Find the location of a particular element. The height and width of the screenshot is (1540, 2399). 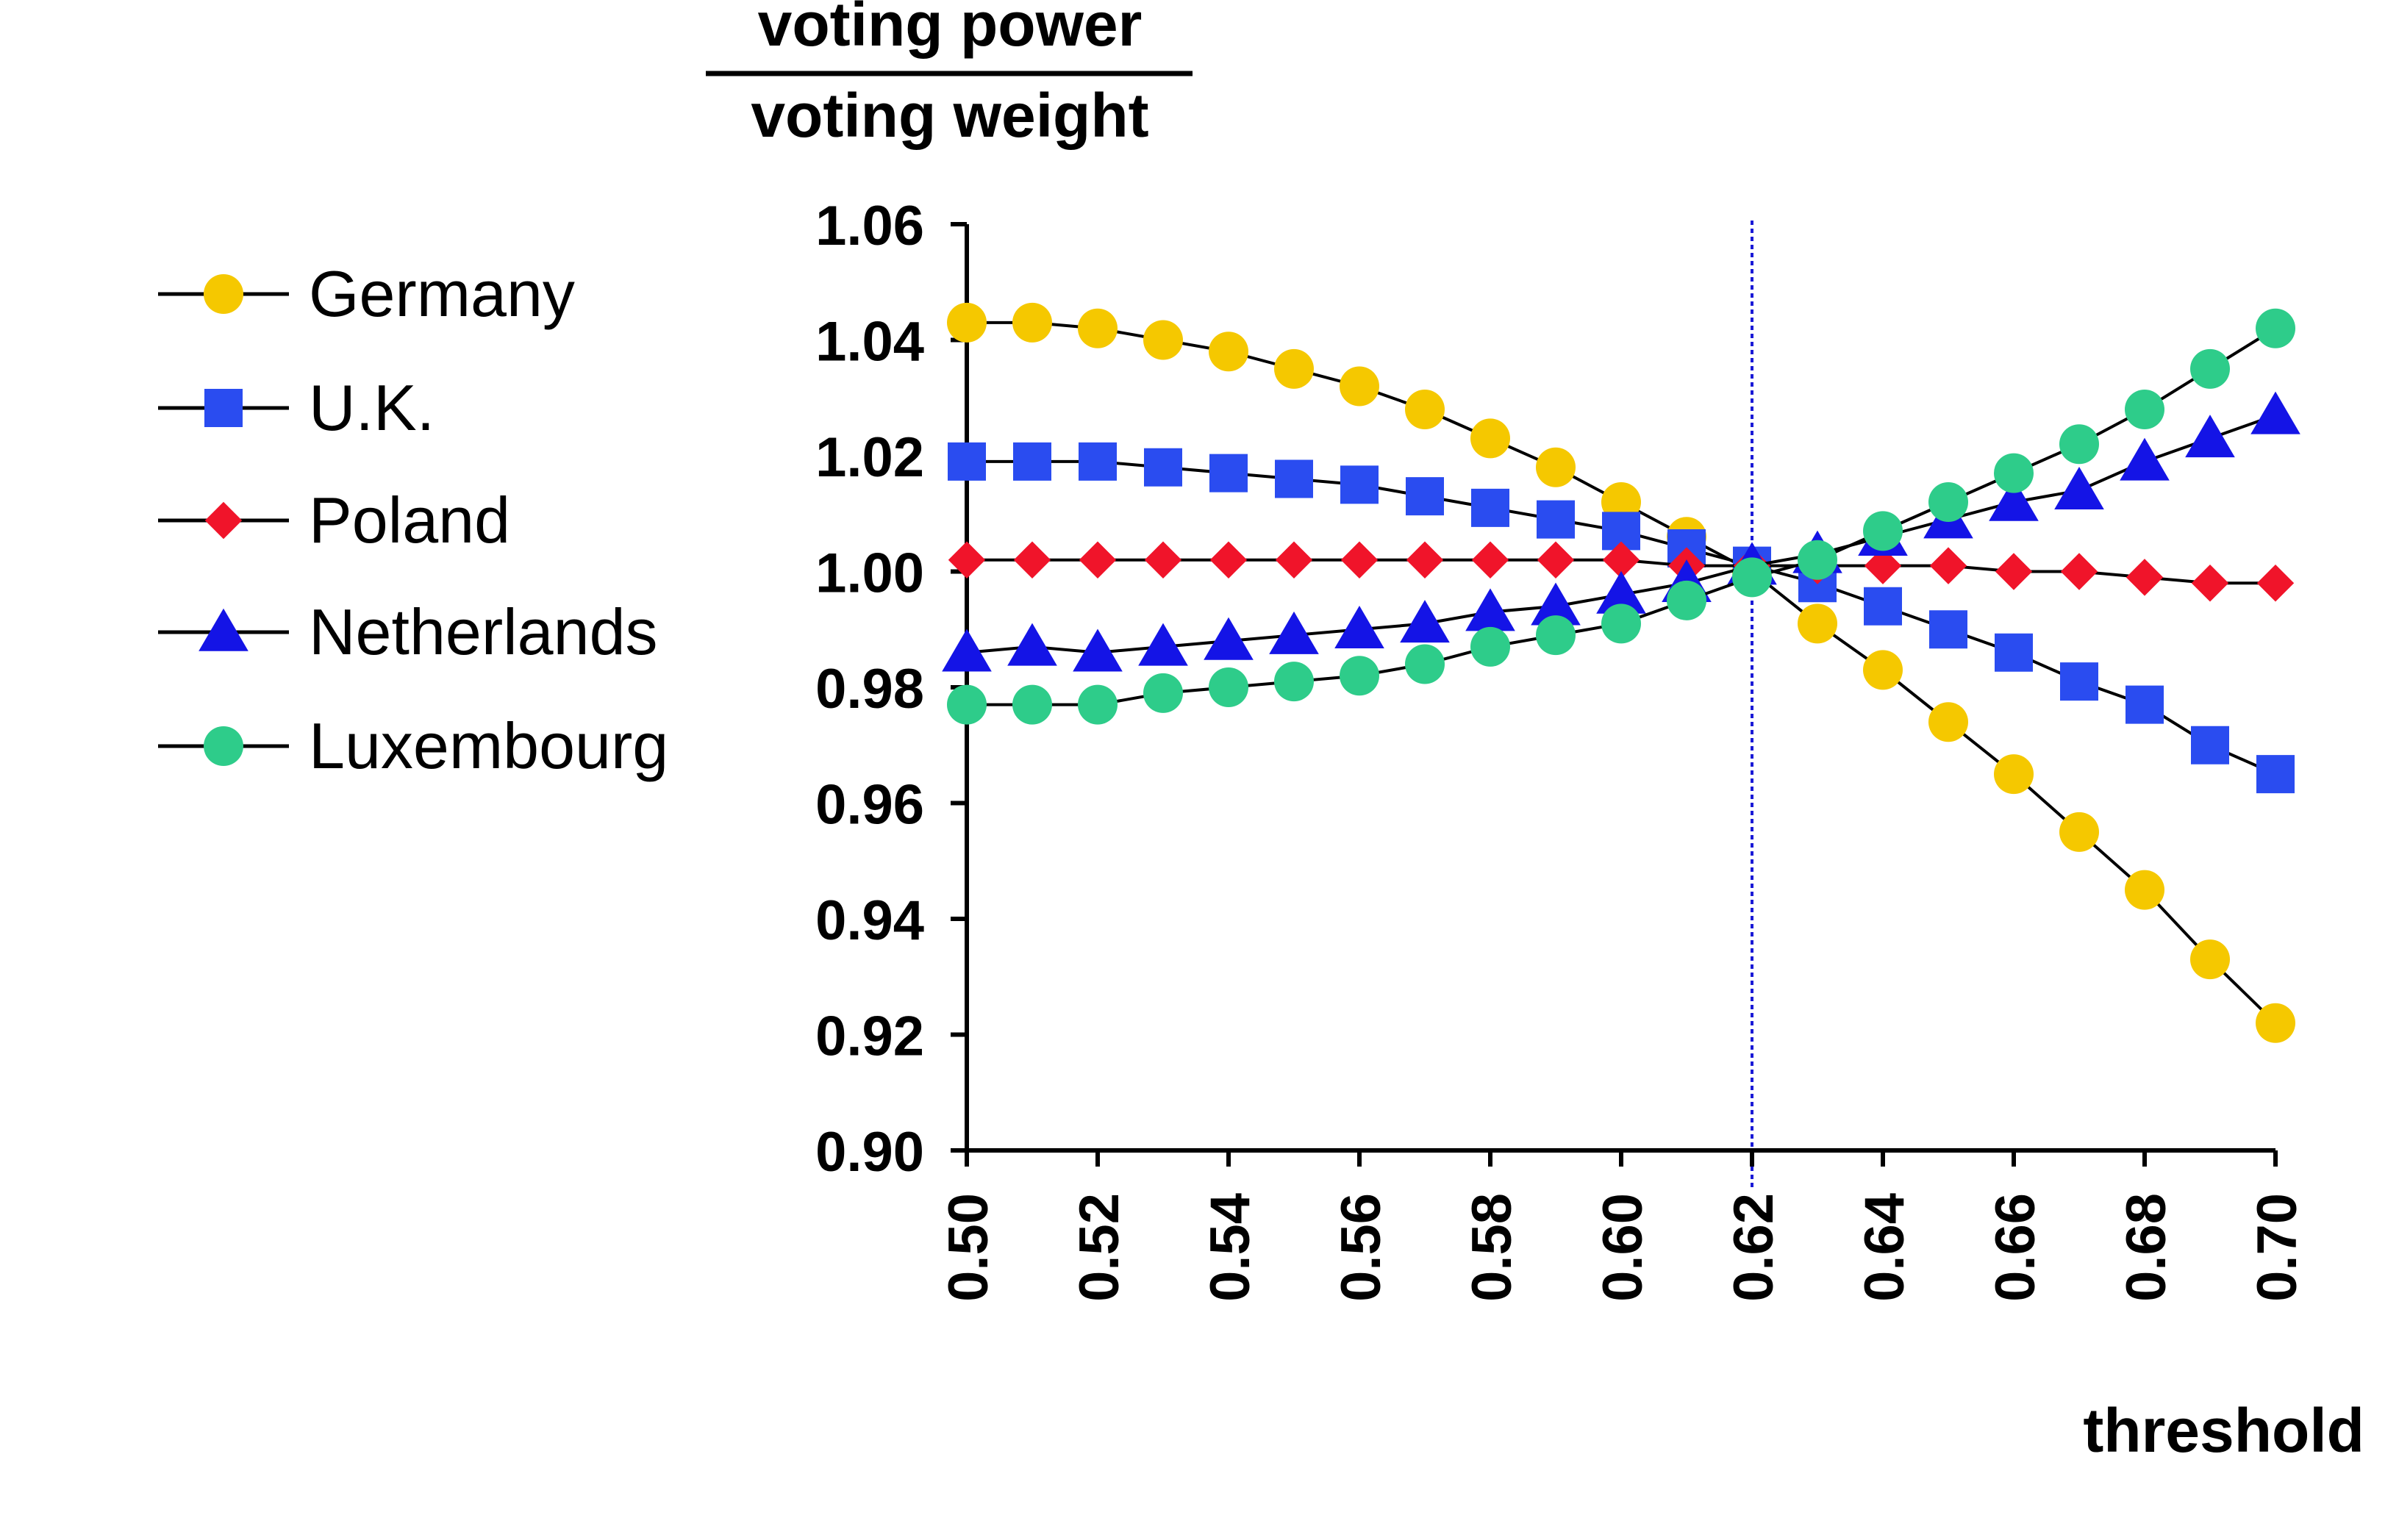

x-tick-label: 0.50 is located at coordinates (968, 1248).